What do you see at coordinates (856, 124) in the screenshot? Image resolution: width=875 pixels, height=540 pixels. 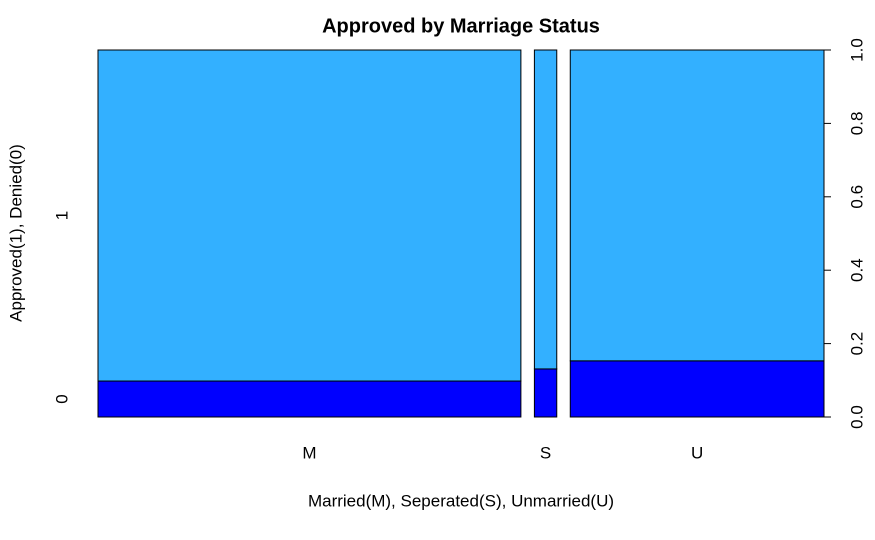 I see `y-tick-label: 0.8` at bounding box center [856, 124].